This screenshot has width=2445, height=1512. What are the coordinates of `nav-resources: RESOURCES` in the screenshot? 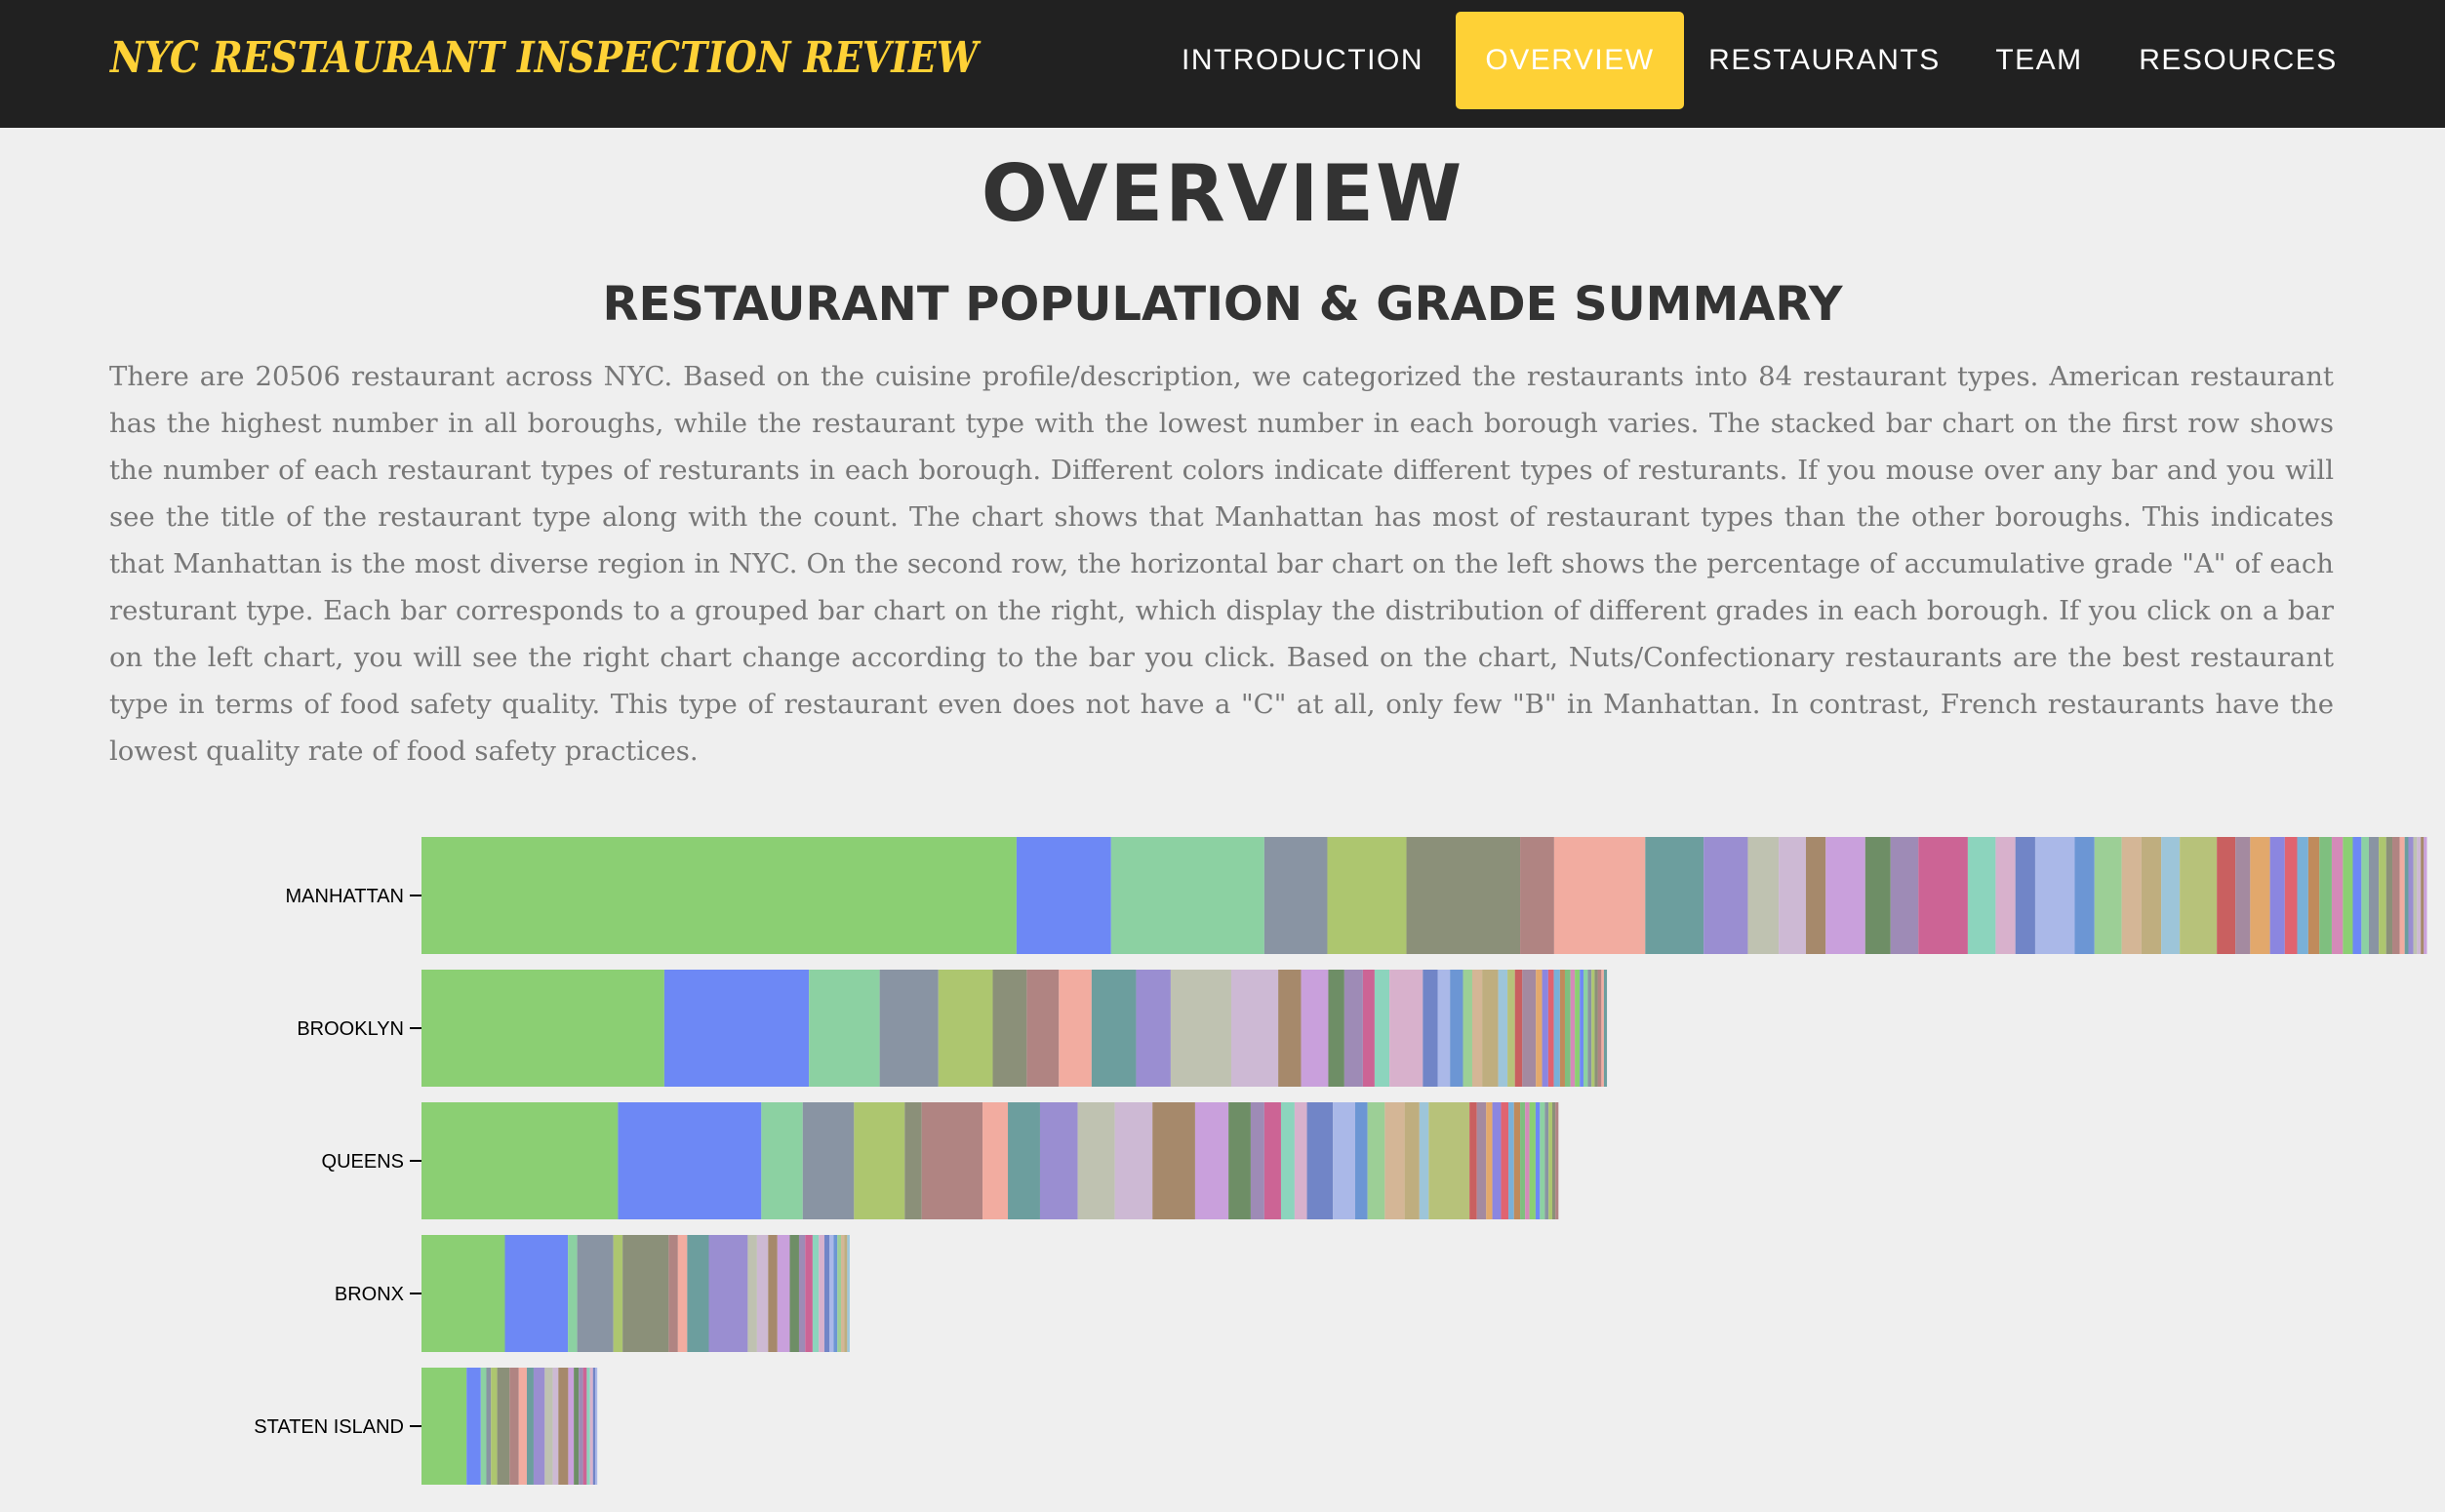 It's located at (2238, 60).